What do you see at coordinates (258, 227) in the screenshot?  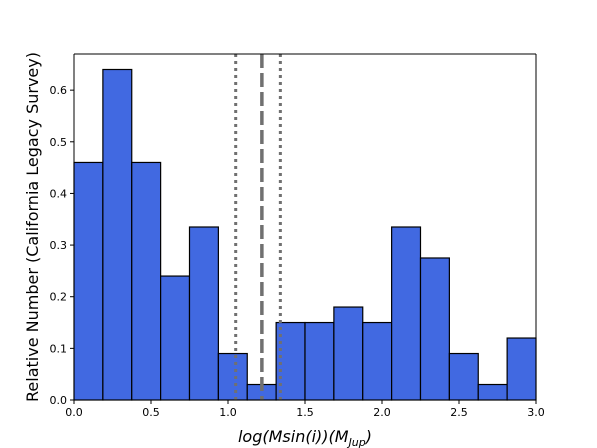 I see `reference-lines` at bounding box center [258, 227].